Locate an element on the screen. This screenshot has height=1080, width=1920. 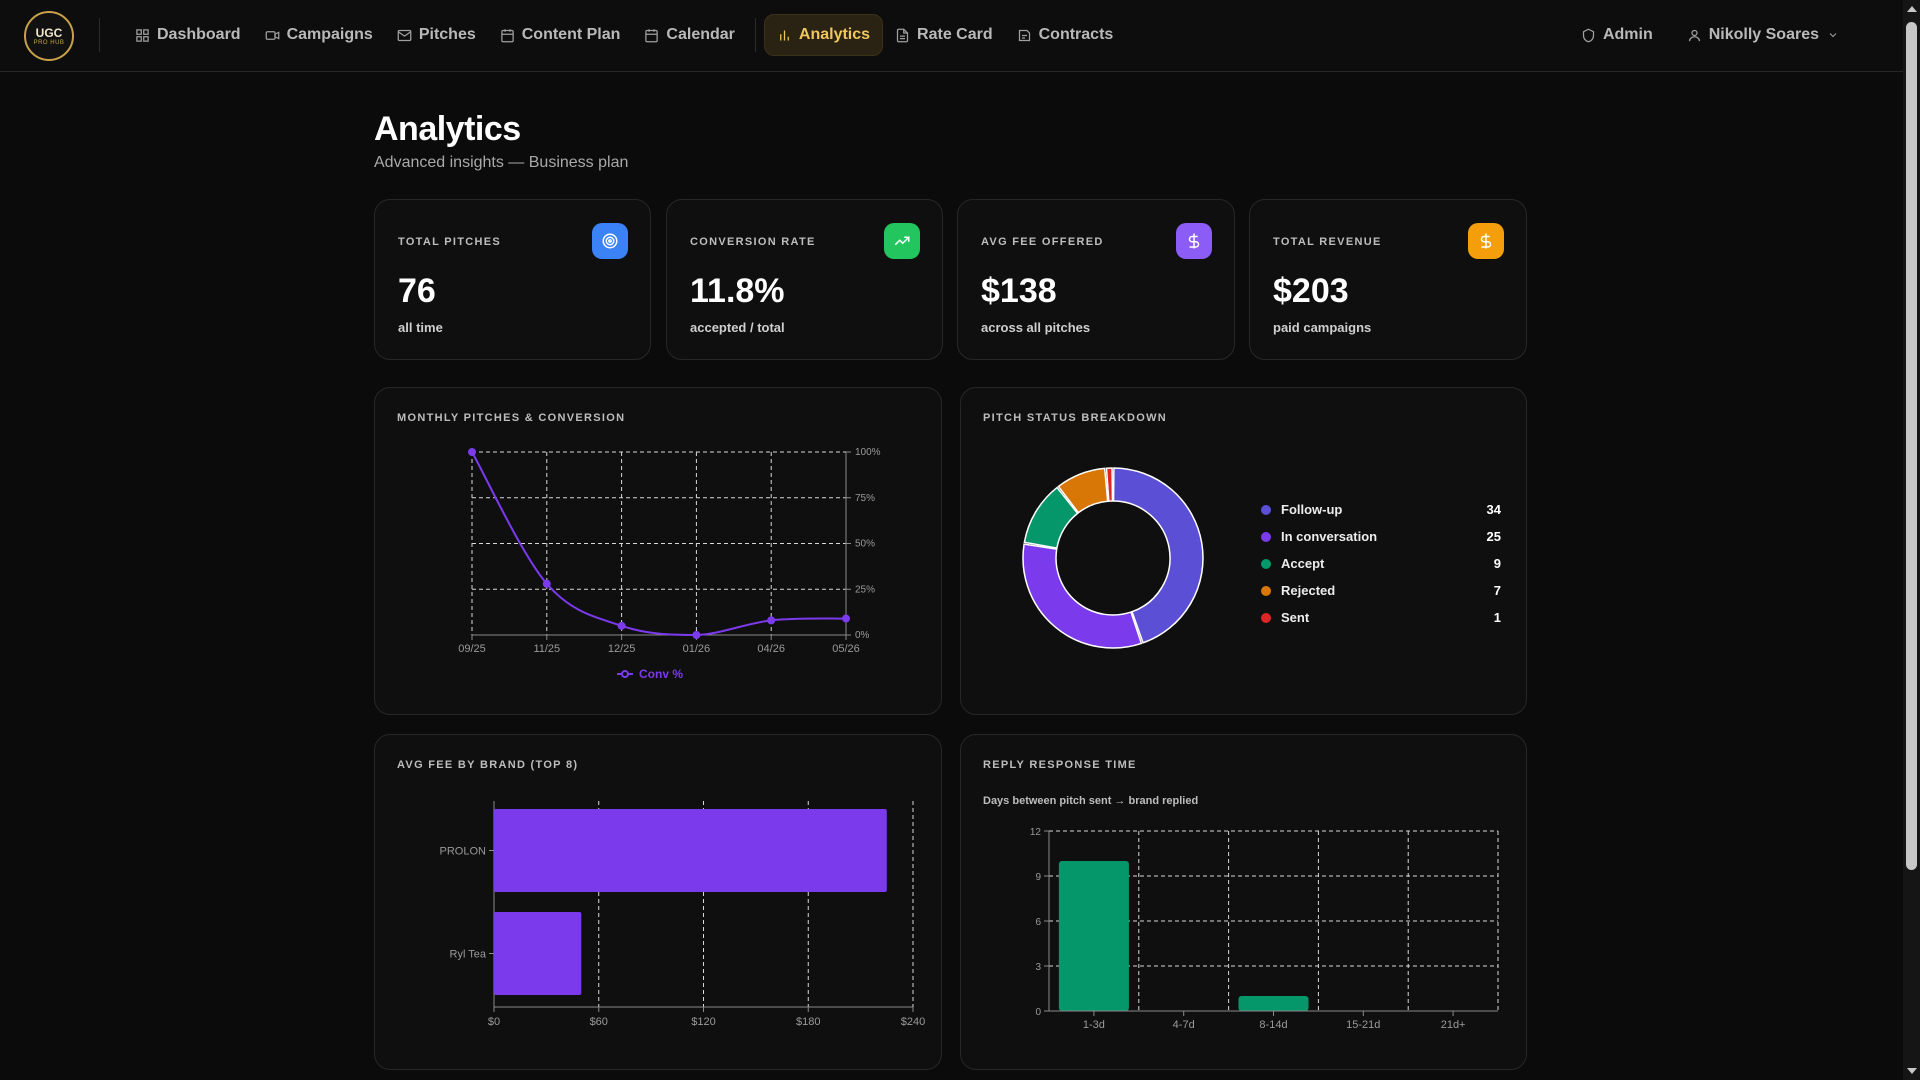
y-tick-label: 50% is located at coordinates (865, 544).